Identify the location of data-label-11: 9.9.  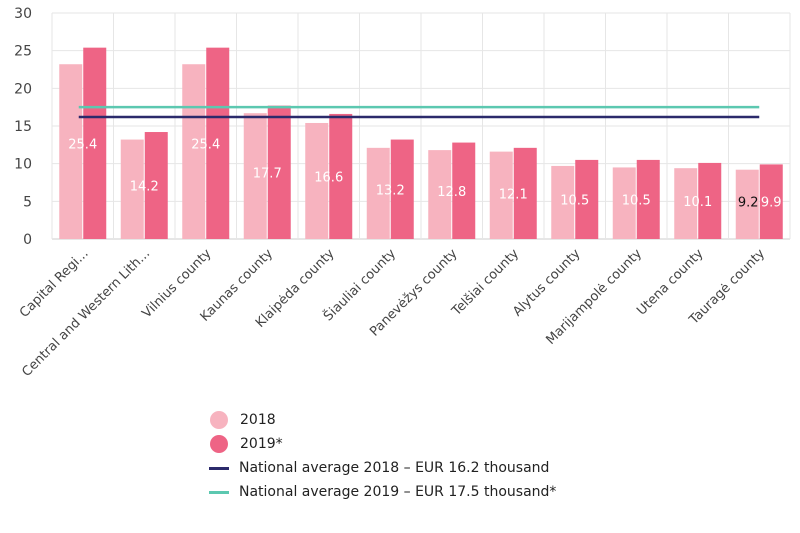
(771, 203).